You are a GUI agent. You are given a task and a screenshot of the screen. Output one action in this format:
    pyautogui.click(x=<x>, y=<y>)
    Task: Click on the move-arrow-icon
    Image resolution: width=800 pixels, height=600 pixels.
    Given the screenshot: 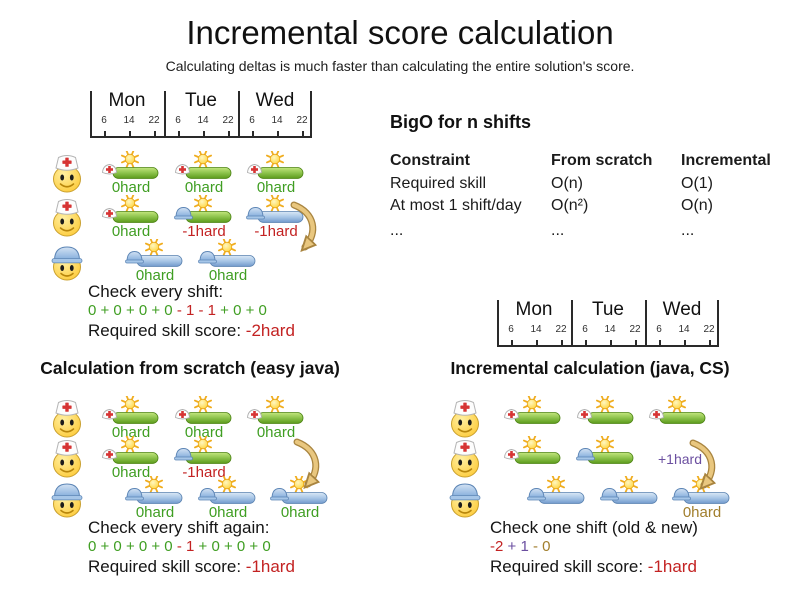 What is the action you would take?
    pyautogui.click(x=704, y=467)
    